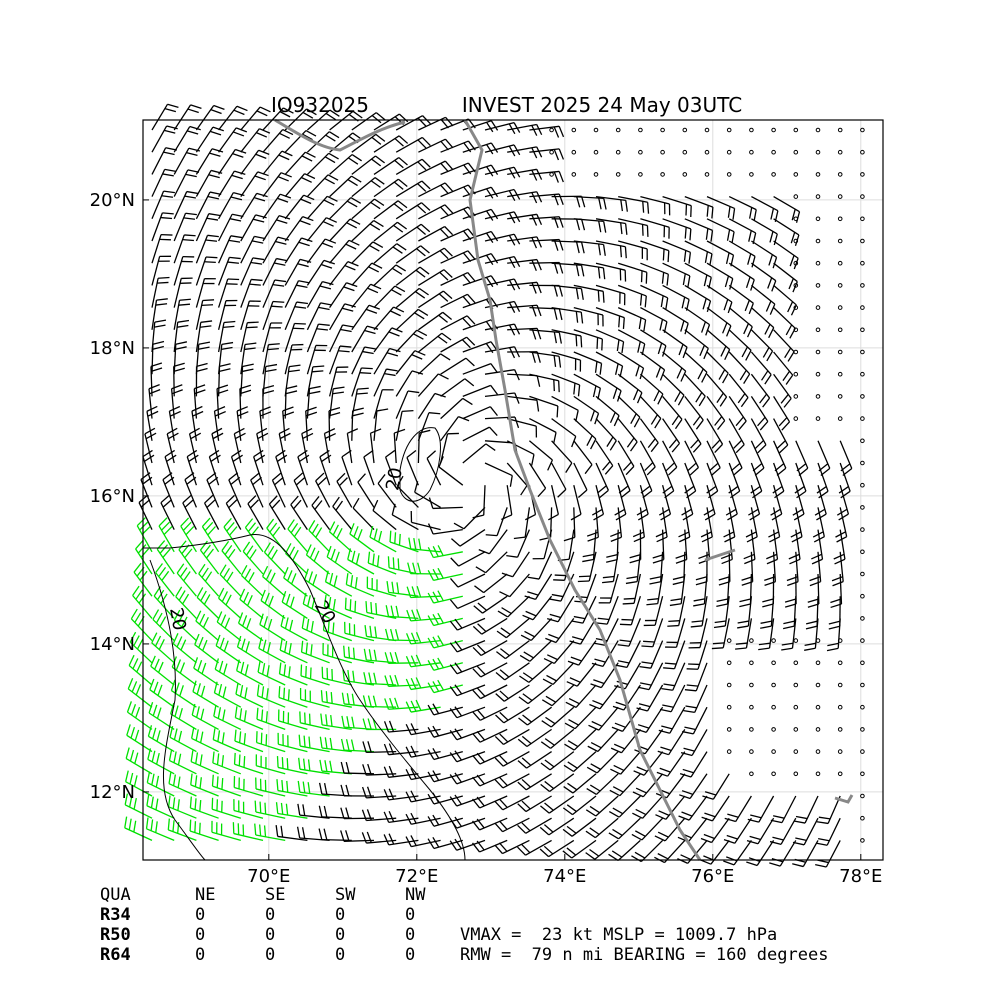 The width and height of the screenshot is (1000, 1004). What do you see at coordinates (415, 895) in the screenshot?
I see `table-header: NW` at bounding box center [415, 895].